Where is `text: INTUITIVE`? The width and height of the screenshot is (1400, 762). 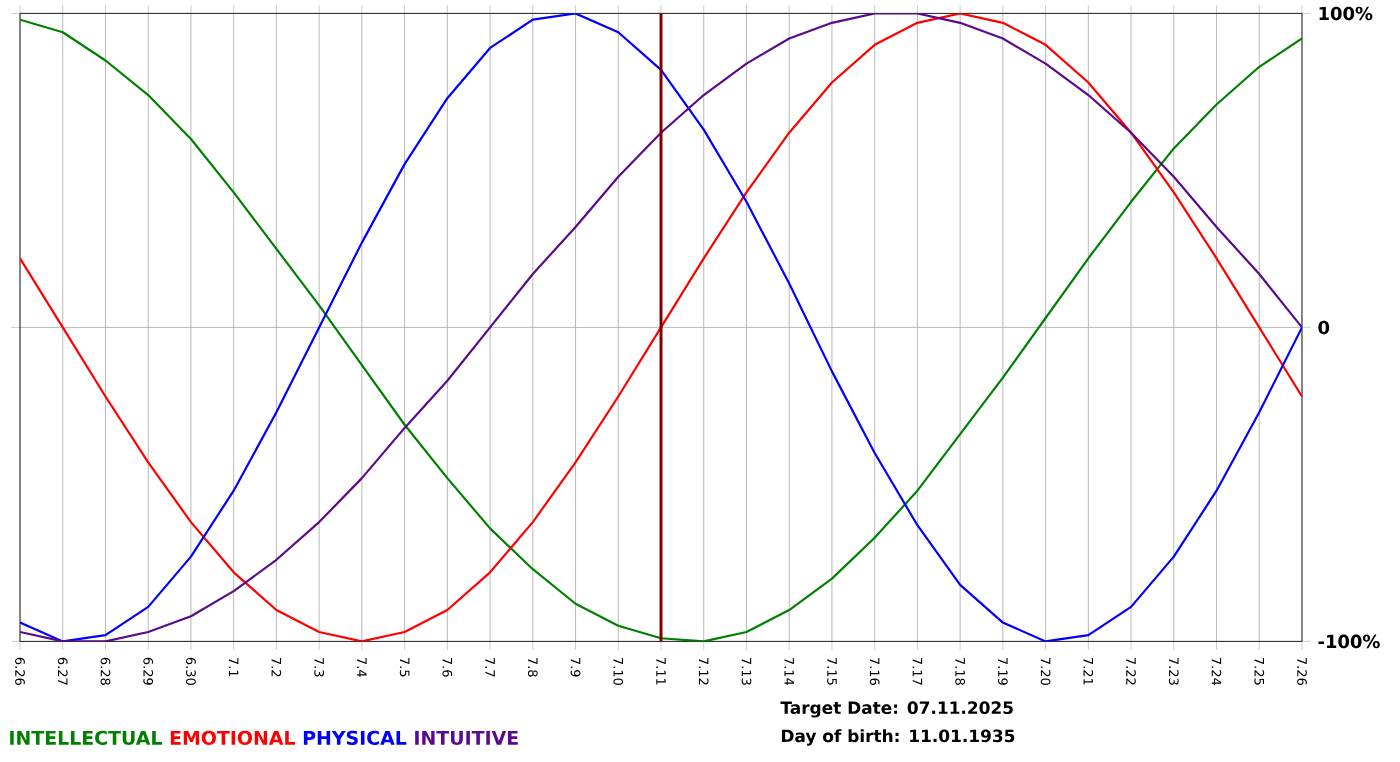 text: INTUITIVE is located at coordinates (466, 738).